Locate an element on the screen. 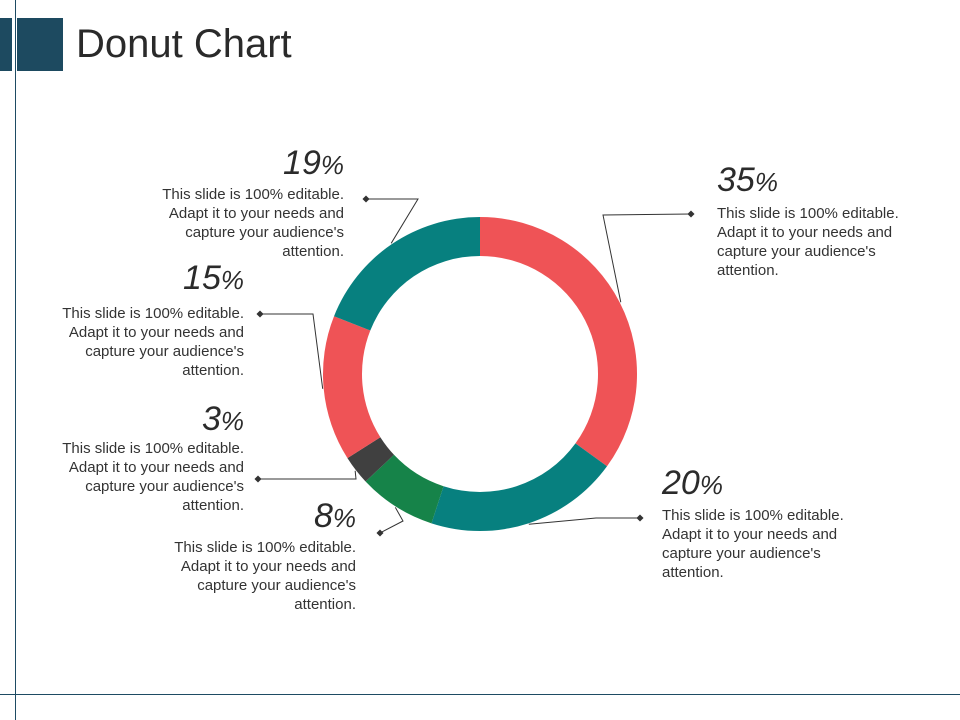 Image resolution: width=960 pixels, height=720 pixels. vertical-guide-line is located at coordinates (15, 360).